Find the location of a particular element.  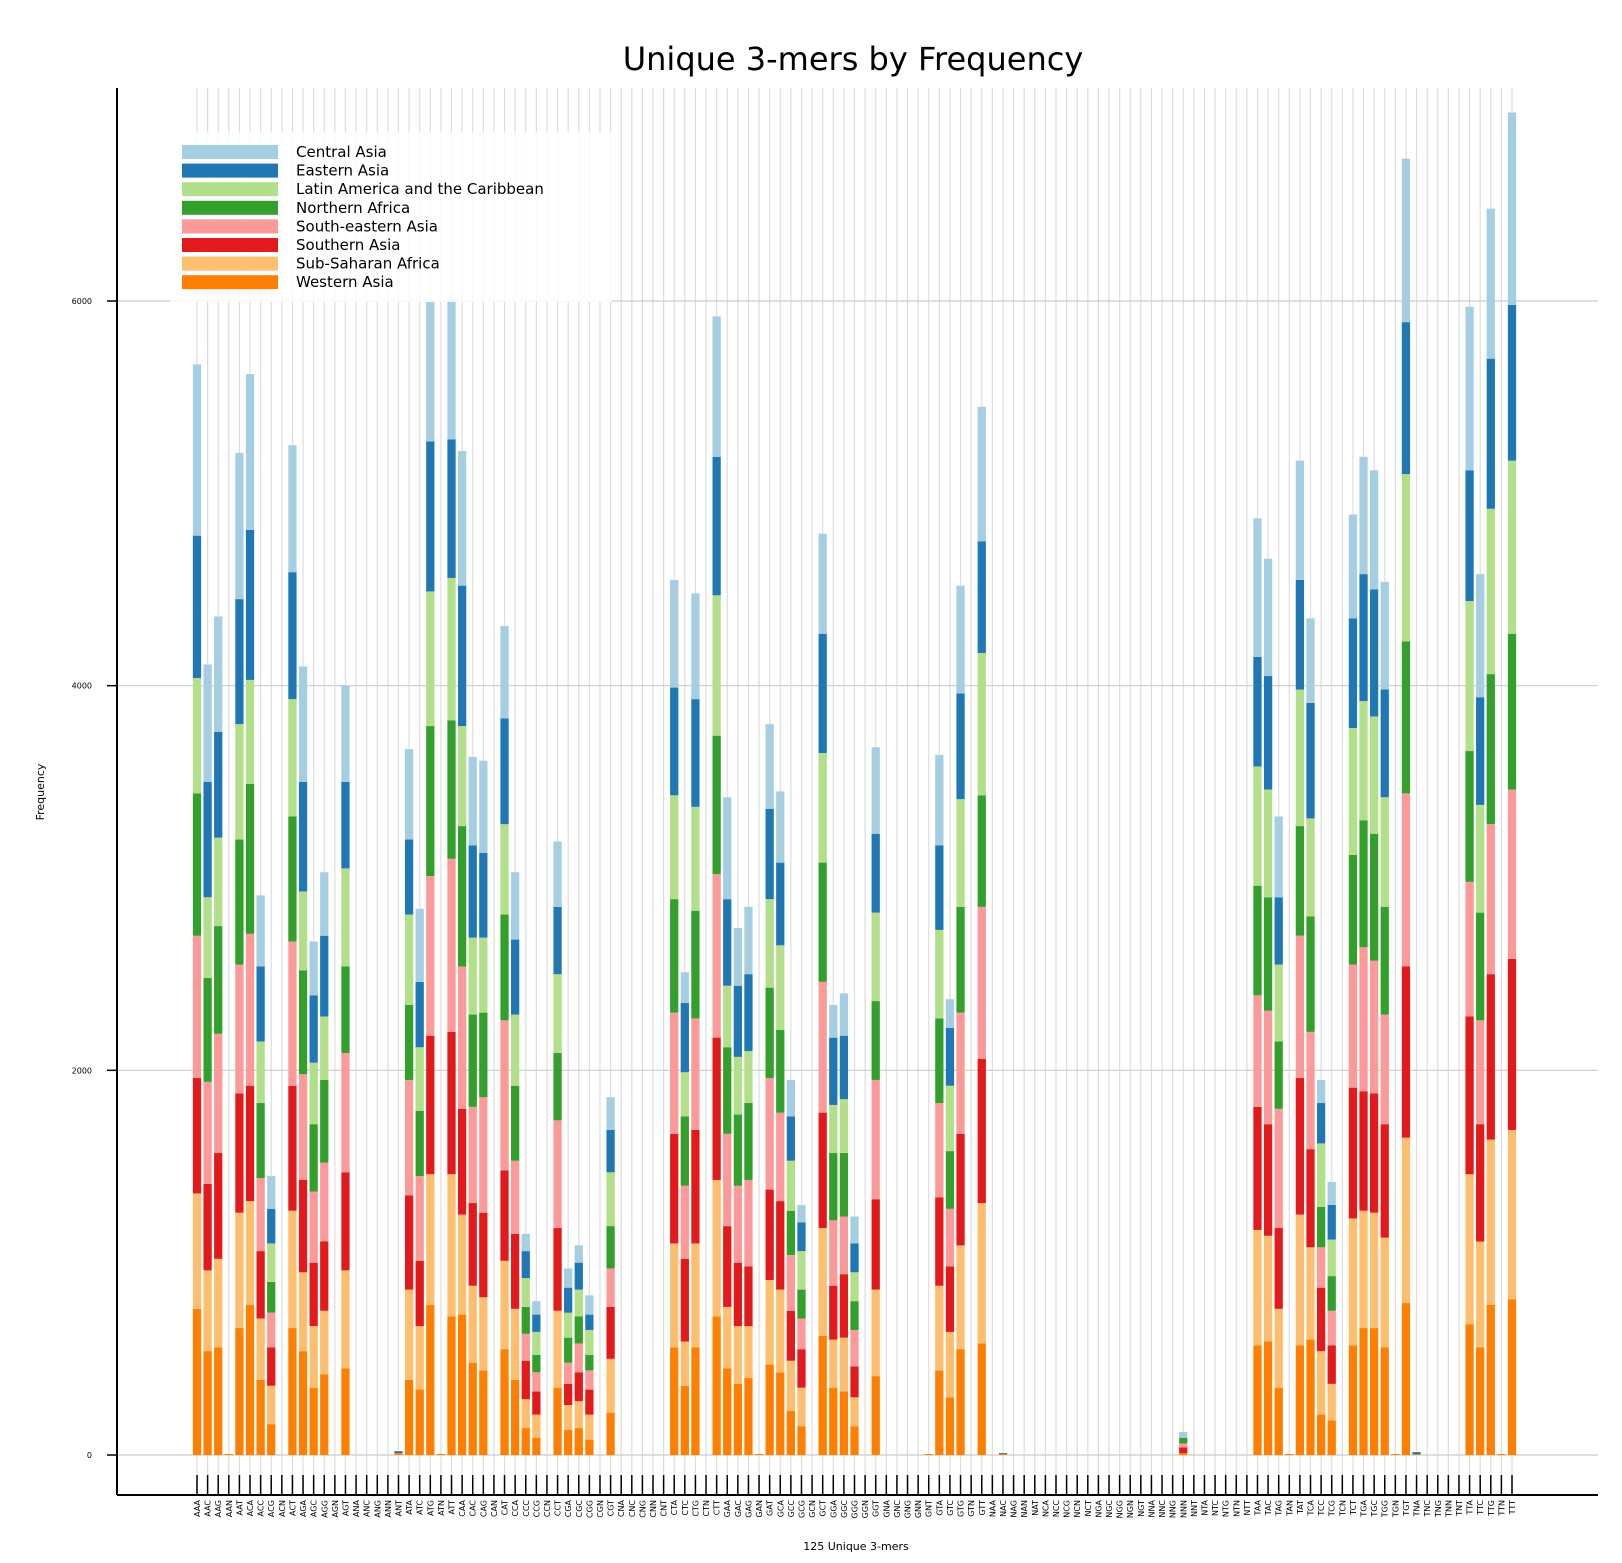

x-tick-label: AGC is located at coordinates (314, 1509).